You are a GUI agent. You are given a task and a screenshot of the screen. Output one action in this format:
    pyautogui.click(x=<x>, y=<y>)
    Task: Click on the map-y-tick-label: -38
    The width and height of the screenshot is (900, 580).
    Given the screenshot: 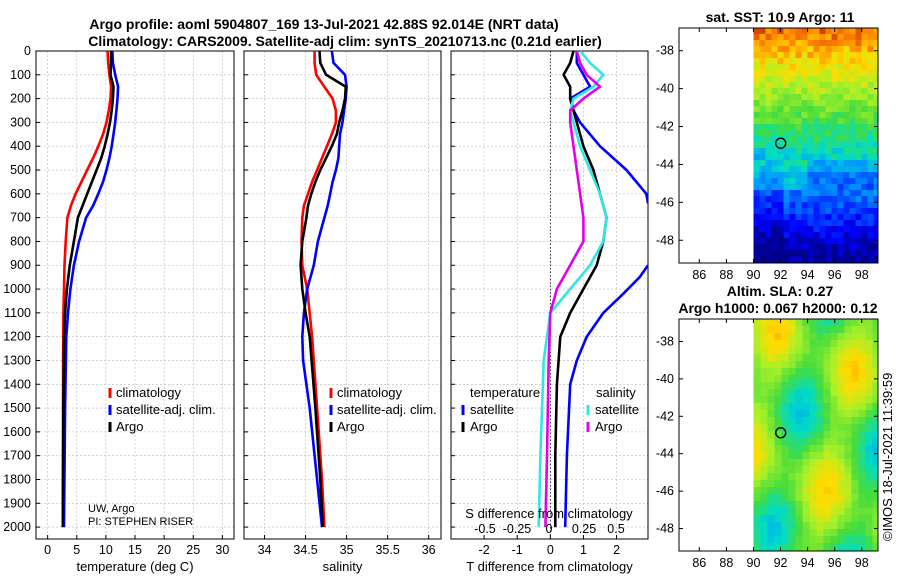 What is the action you would take?
    pyautogui.click(x=665, y=51)
    